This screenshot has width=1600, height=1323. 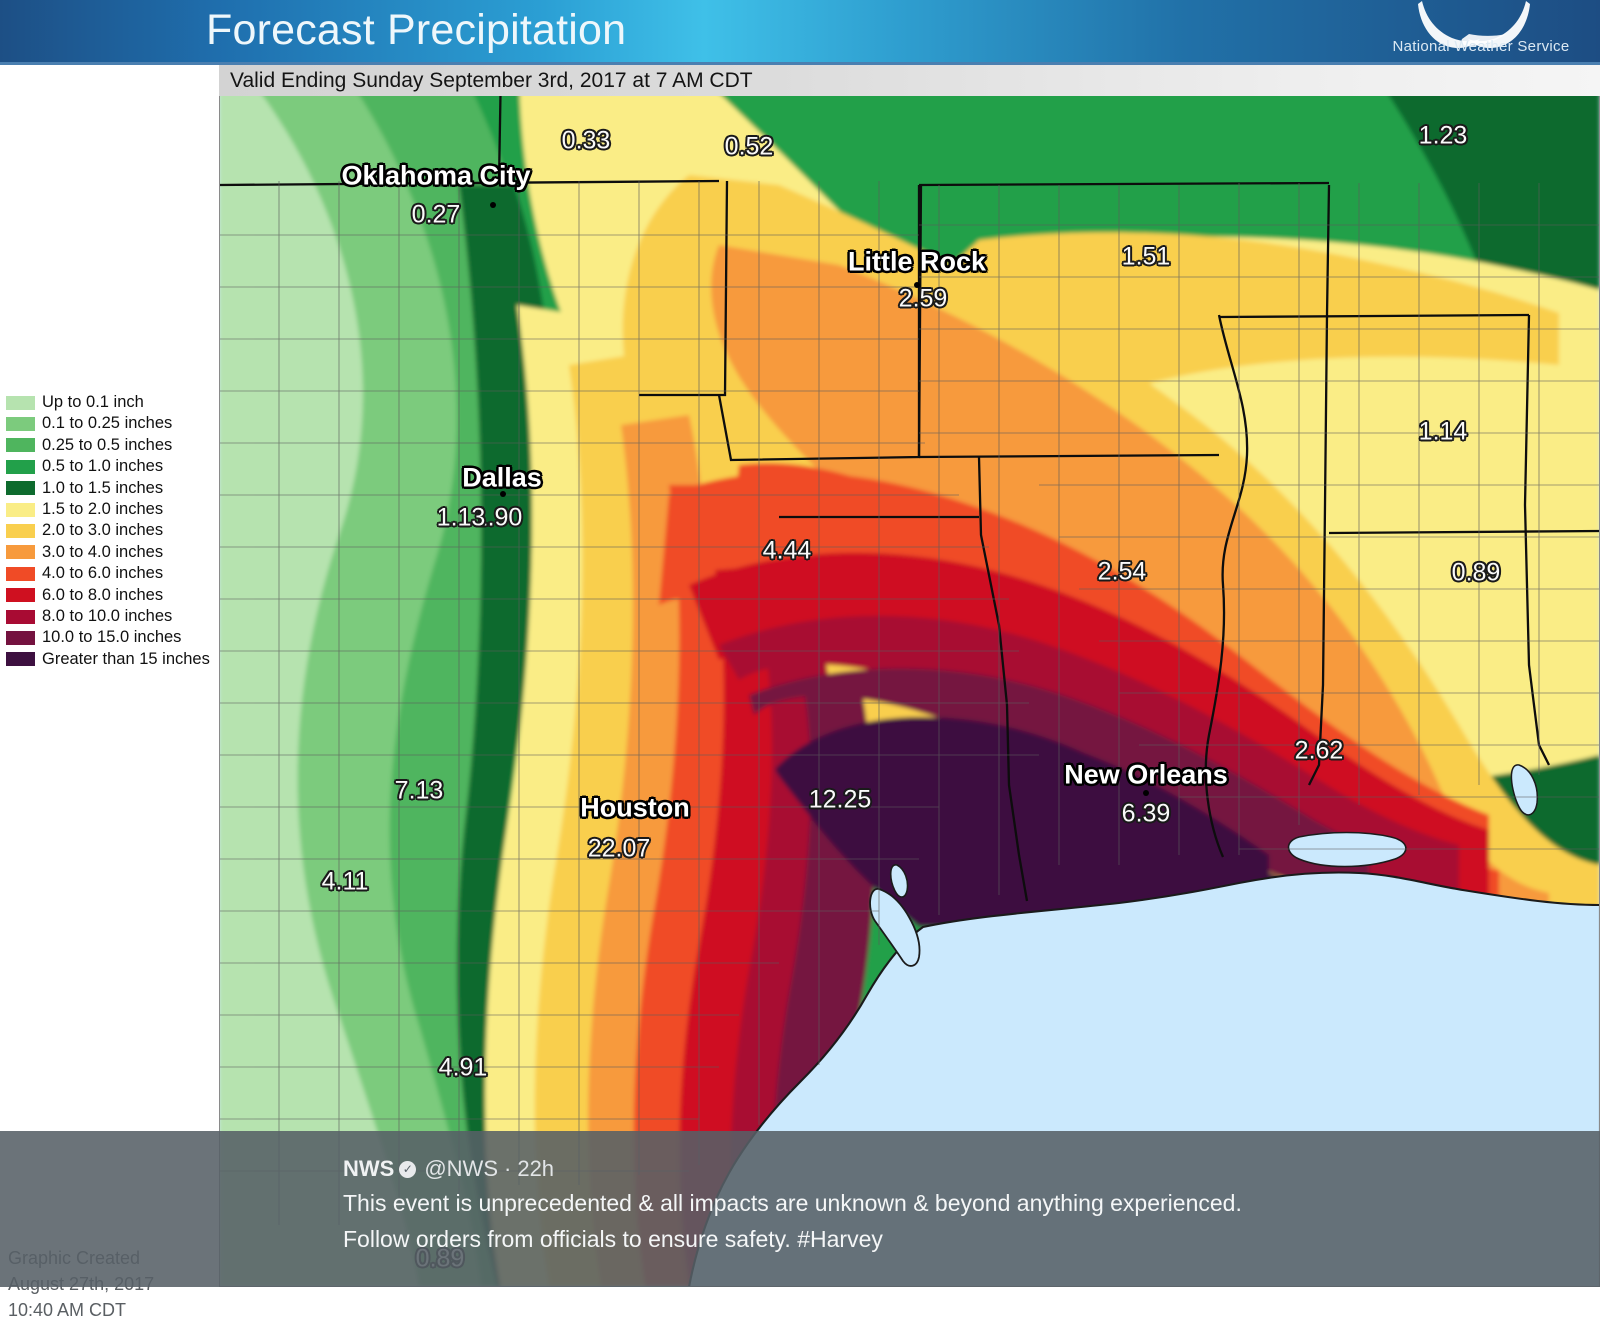 I want to click on legend-item-label: Up to 0.1 inch, so click(x=93, y=402).